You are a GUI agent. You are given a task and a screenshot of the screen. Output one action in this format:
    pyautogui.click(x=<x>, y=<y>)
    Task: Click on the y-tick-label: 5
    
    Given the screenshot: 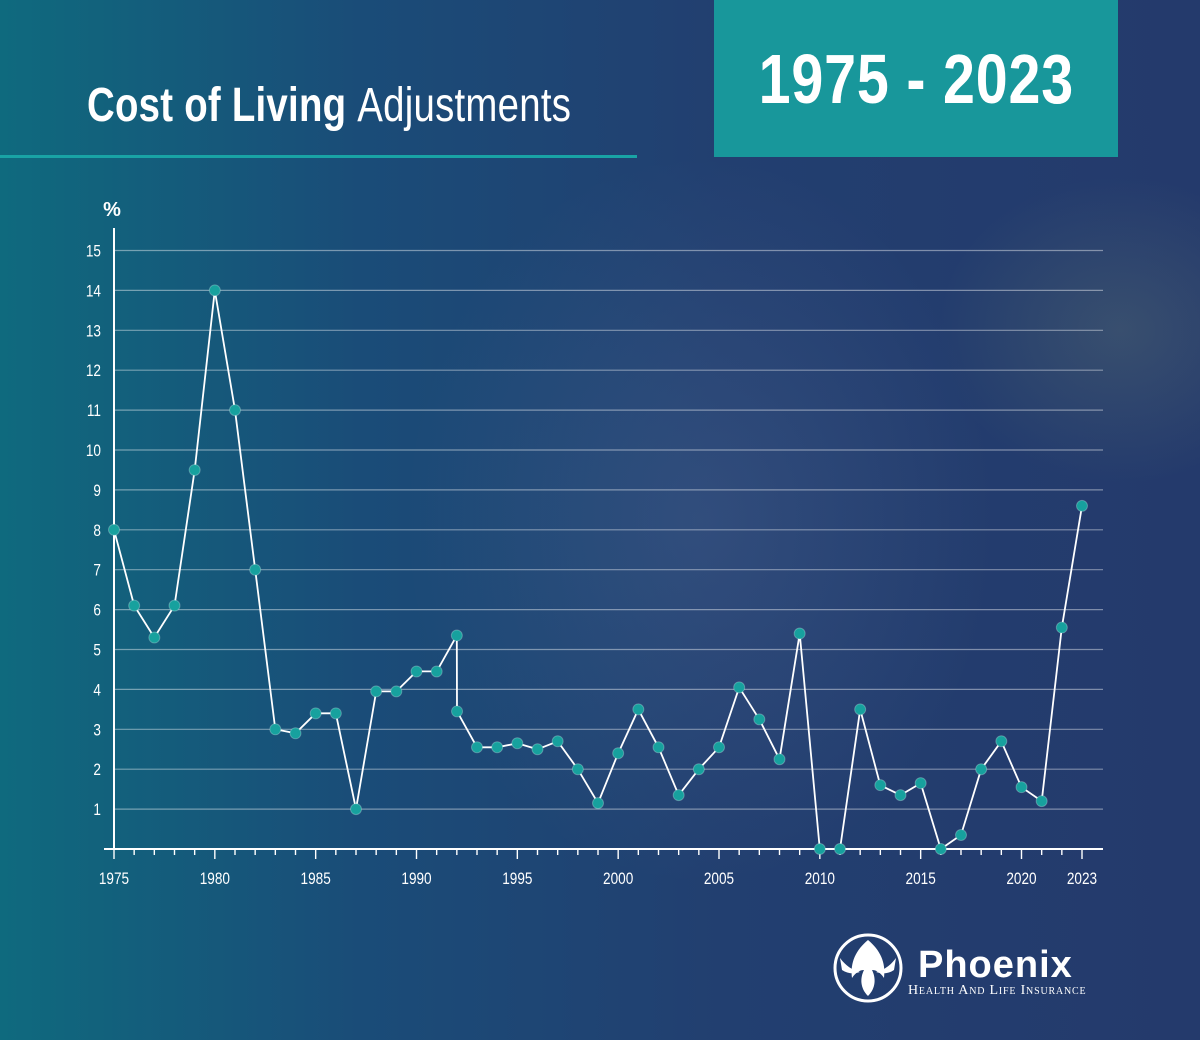 What is the action you would take?
    pyautogui.click(x=97, y=650)
    